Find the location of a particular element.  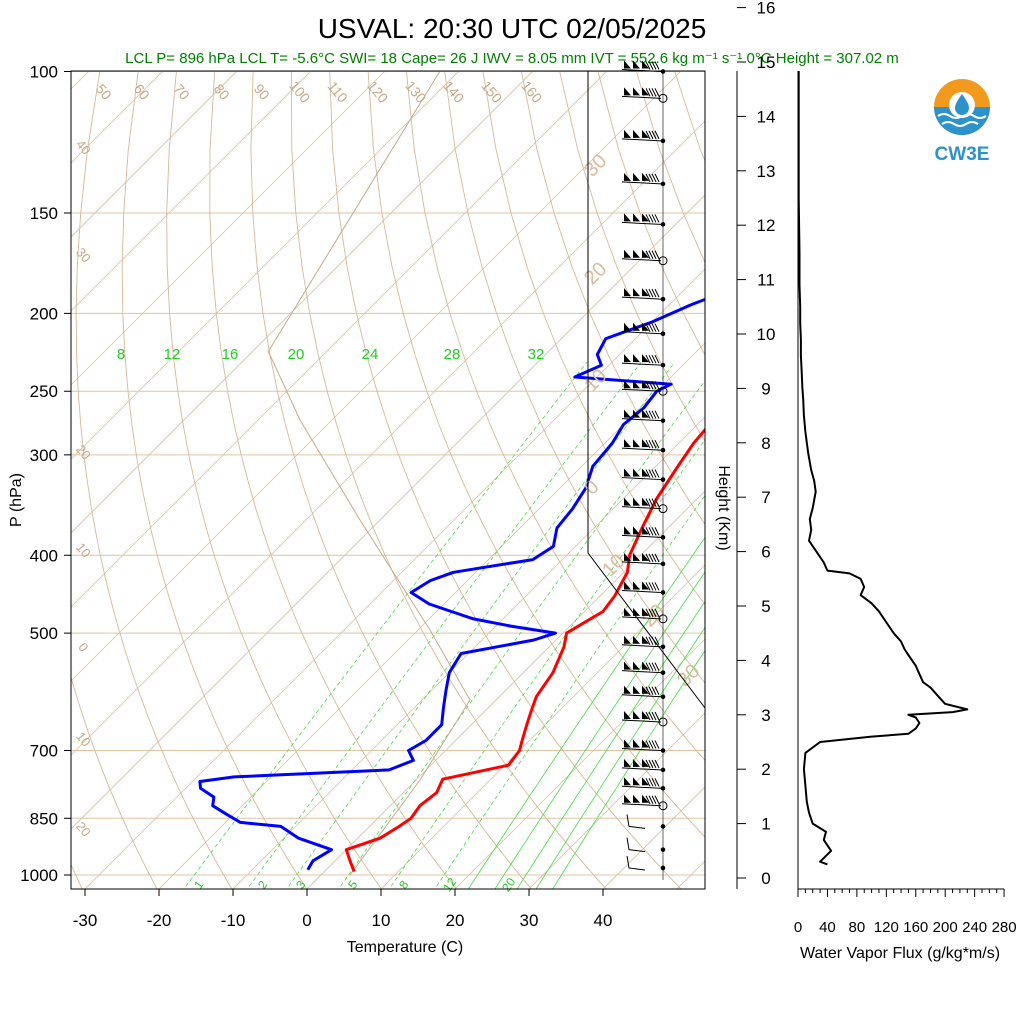

flux-tick-label: 40 is located at coordinates (827, 927).